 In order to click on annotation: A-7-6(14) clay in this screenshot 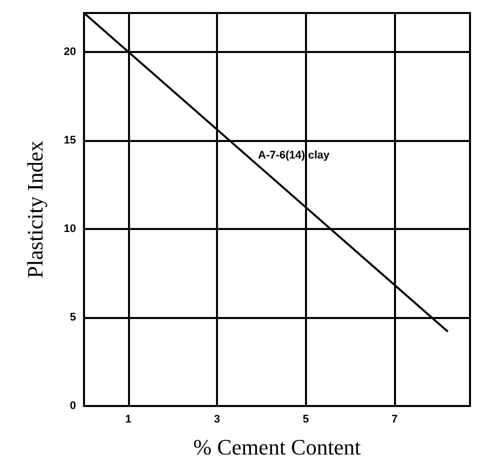, I will do `click(294, 156)`.